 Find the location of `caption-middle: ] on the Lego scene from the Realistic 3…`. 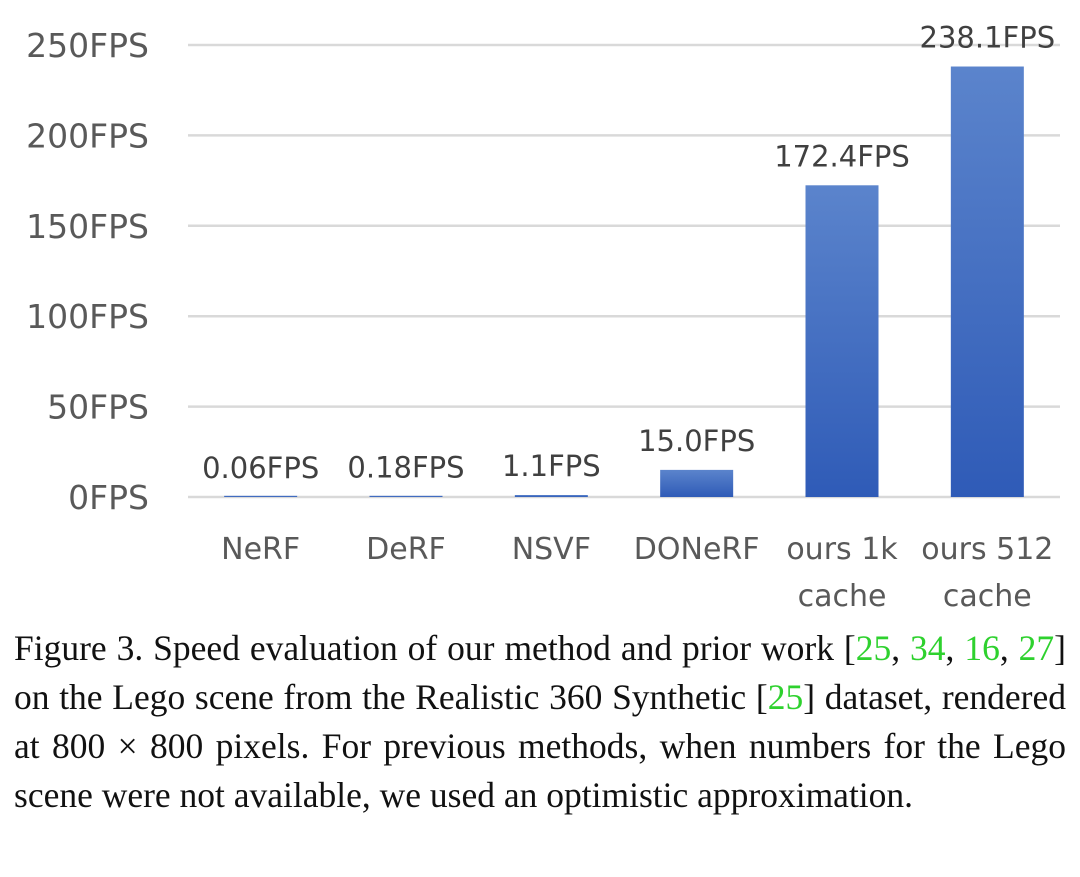

caption-middle: ] on the Lego scene from the Realistic 3… is located at coordinates (540, 672).